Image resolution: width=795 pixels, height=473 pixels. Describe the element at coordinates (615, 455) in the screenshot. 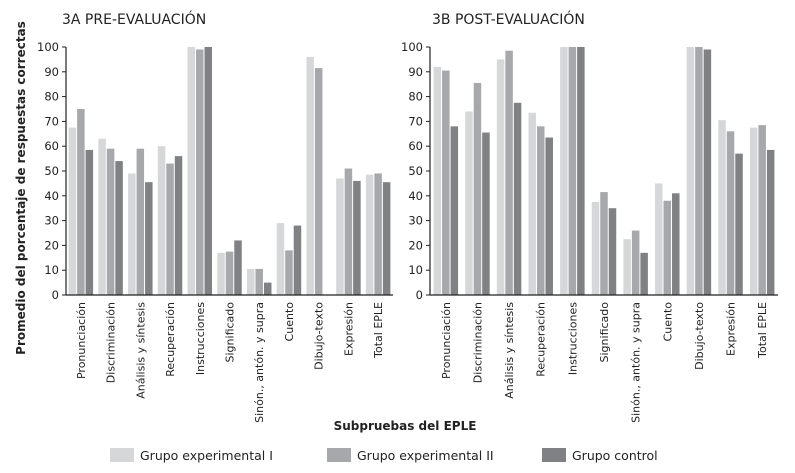

I see `legend-label: Grupo control` at that location.